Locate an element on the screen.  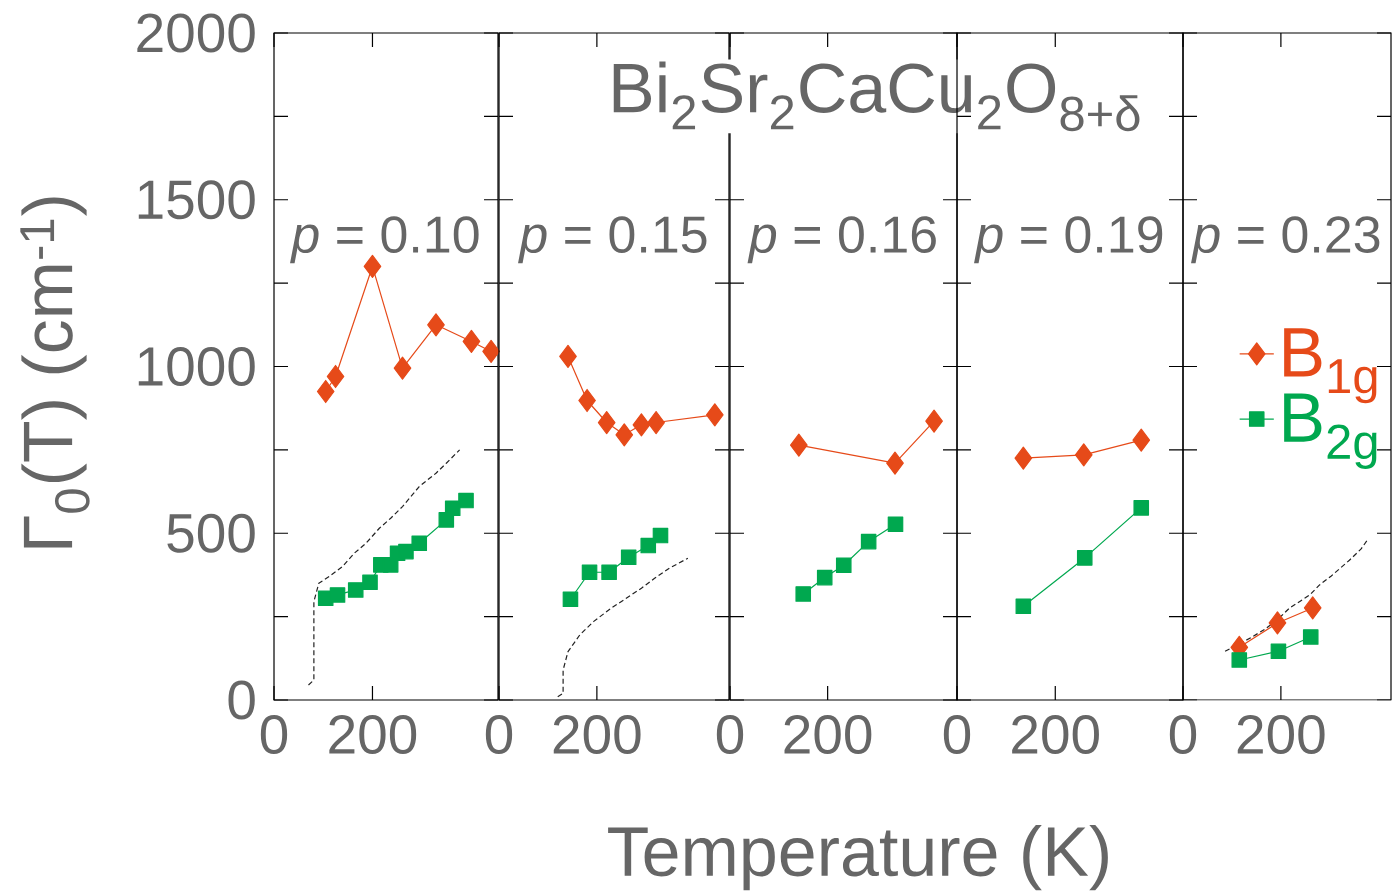
line-series is located at coordinates (384, 567).